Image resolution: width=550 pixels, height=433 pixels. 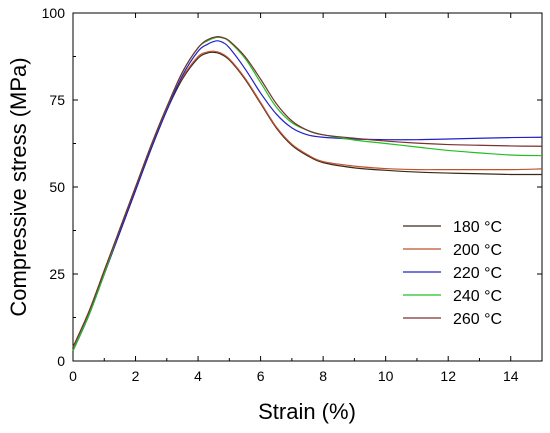 I want to click on x-tick-label: 2, so click(x=136, y=376).